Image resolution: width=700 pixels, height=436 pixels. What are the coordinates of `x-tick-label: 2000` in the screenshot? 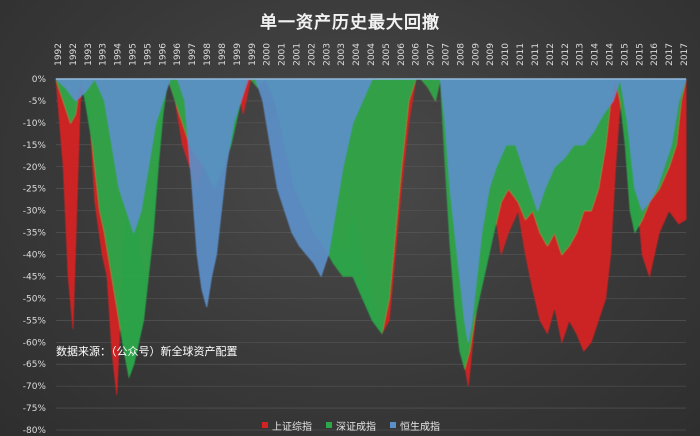 It's located at (268, 54).